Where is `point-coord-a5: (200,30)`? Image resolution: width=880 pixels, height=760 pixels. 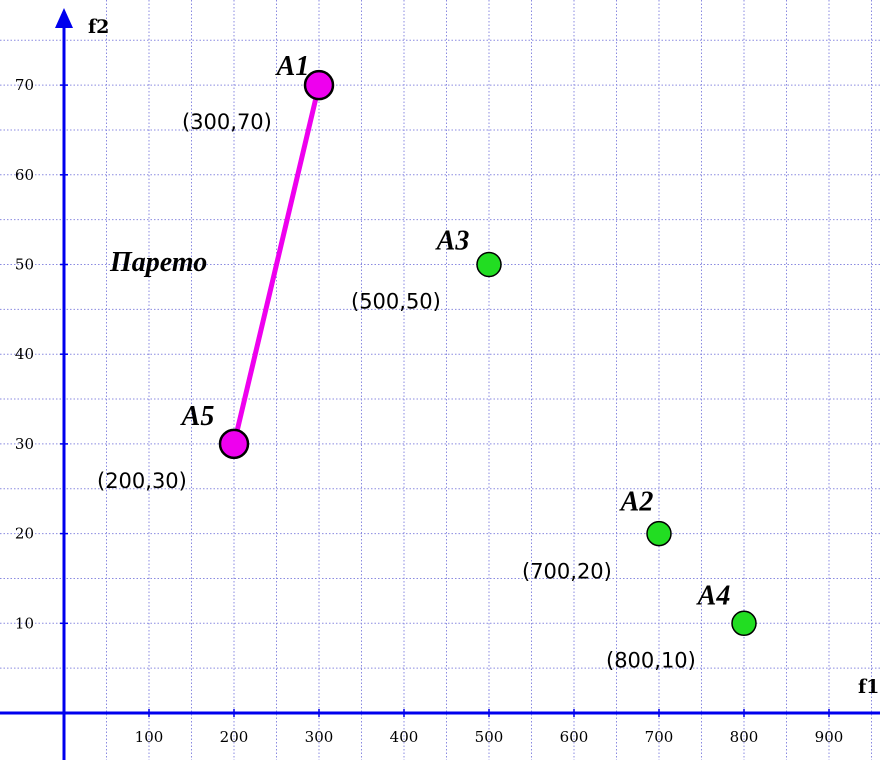 point-coord-a5: (200,30) is located at coordinates (142, 481).